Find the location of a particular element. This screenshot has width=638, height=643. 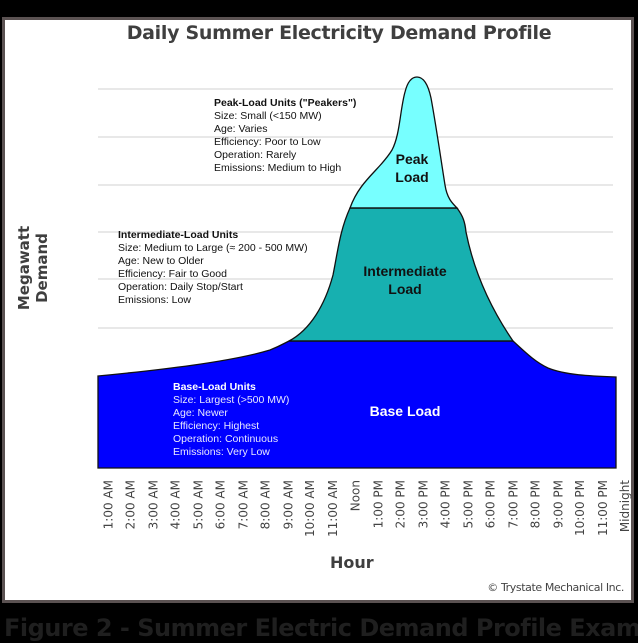

base-note-line: Emissions: Very Low is located at coordinates (221, 452).